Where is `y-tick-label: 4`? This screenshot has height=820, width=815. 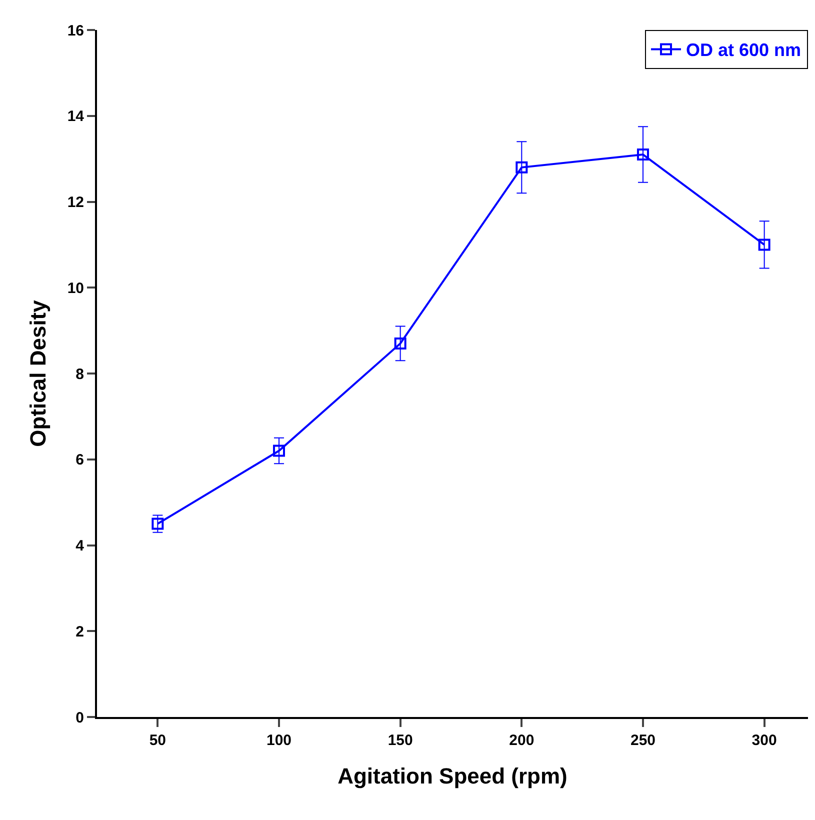 y-tick-label: 4 is located at coordinates (80, 546).